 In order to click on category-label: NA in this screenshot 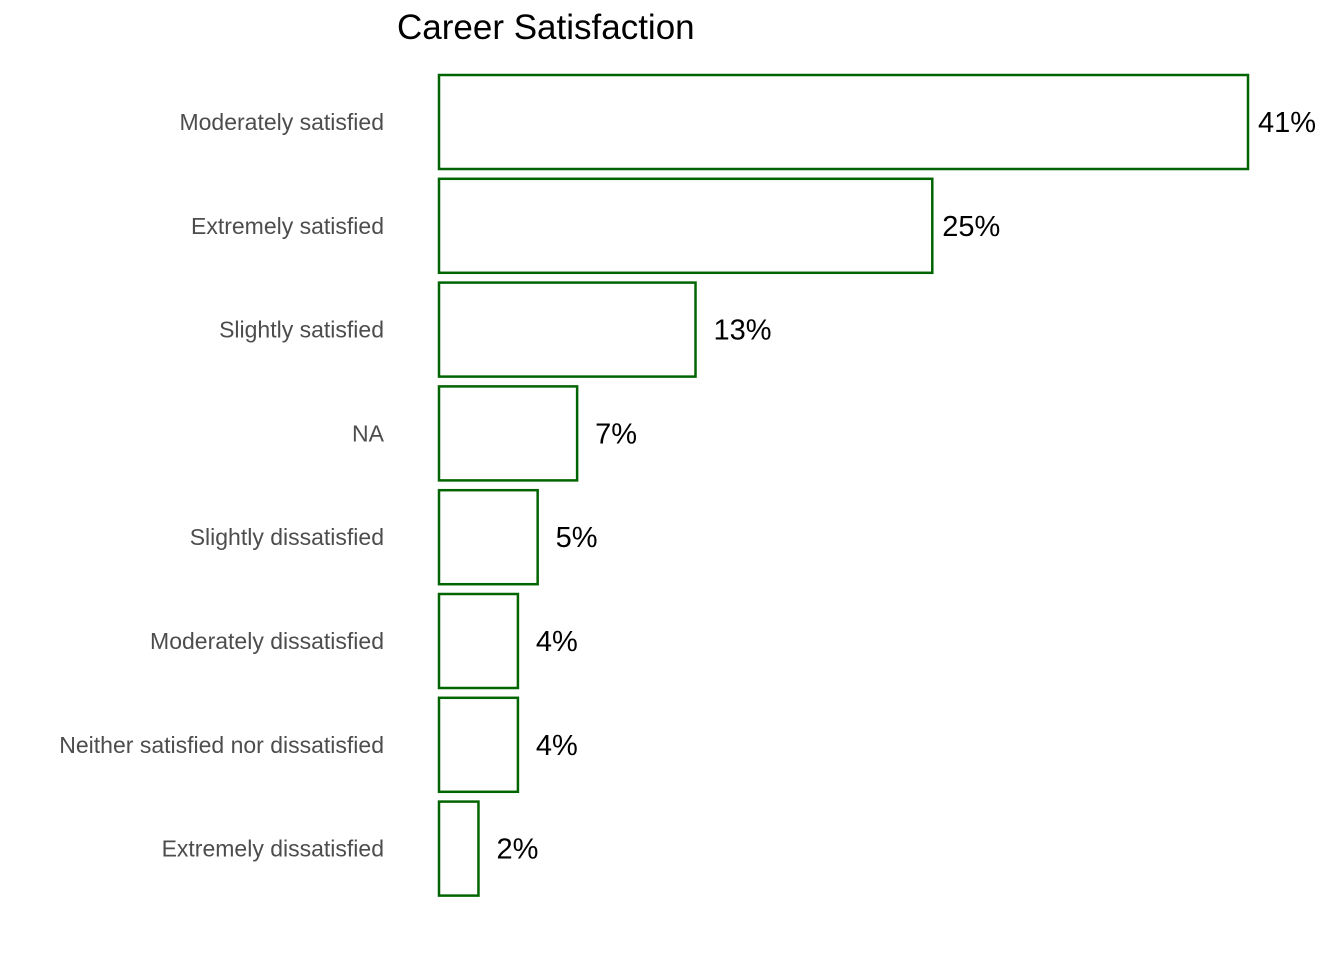, I will do `click(368, 433)`.